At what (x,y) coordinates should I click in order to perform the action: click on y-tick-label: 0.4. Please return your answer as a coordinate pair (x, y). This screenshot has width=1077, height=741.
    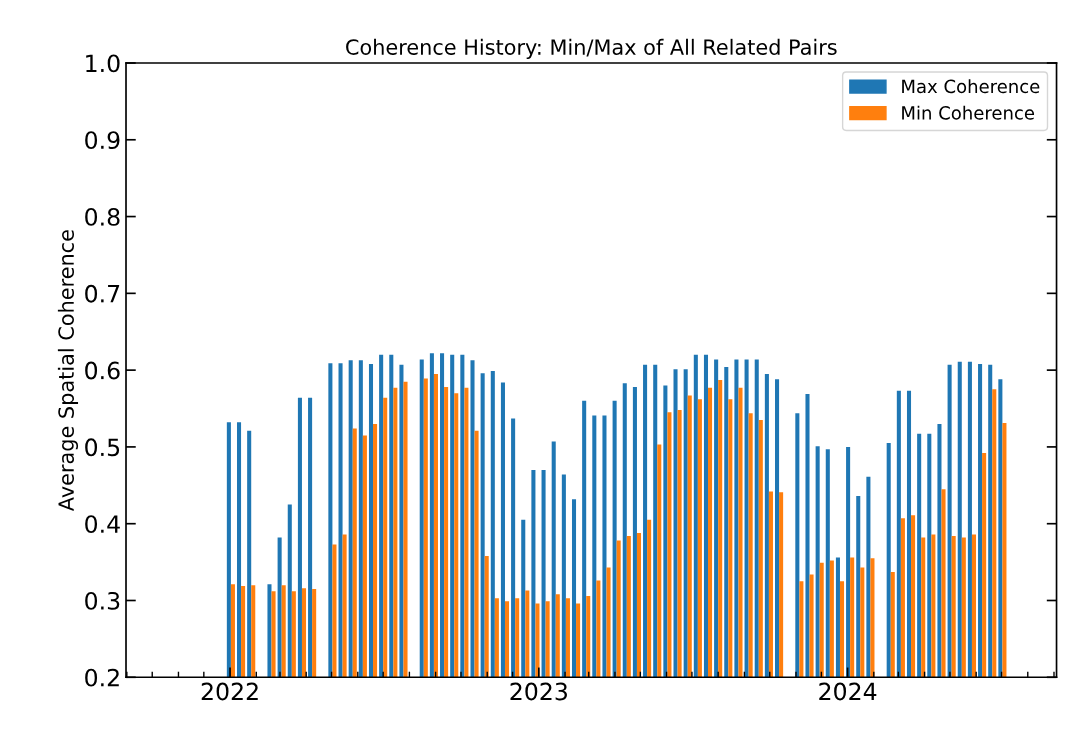
    Looking at the image, I should click on (102, 524).